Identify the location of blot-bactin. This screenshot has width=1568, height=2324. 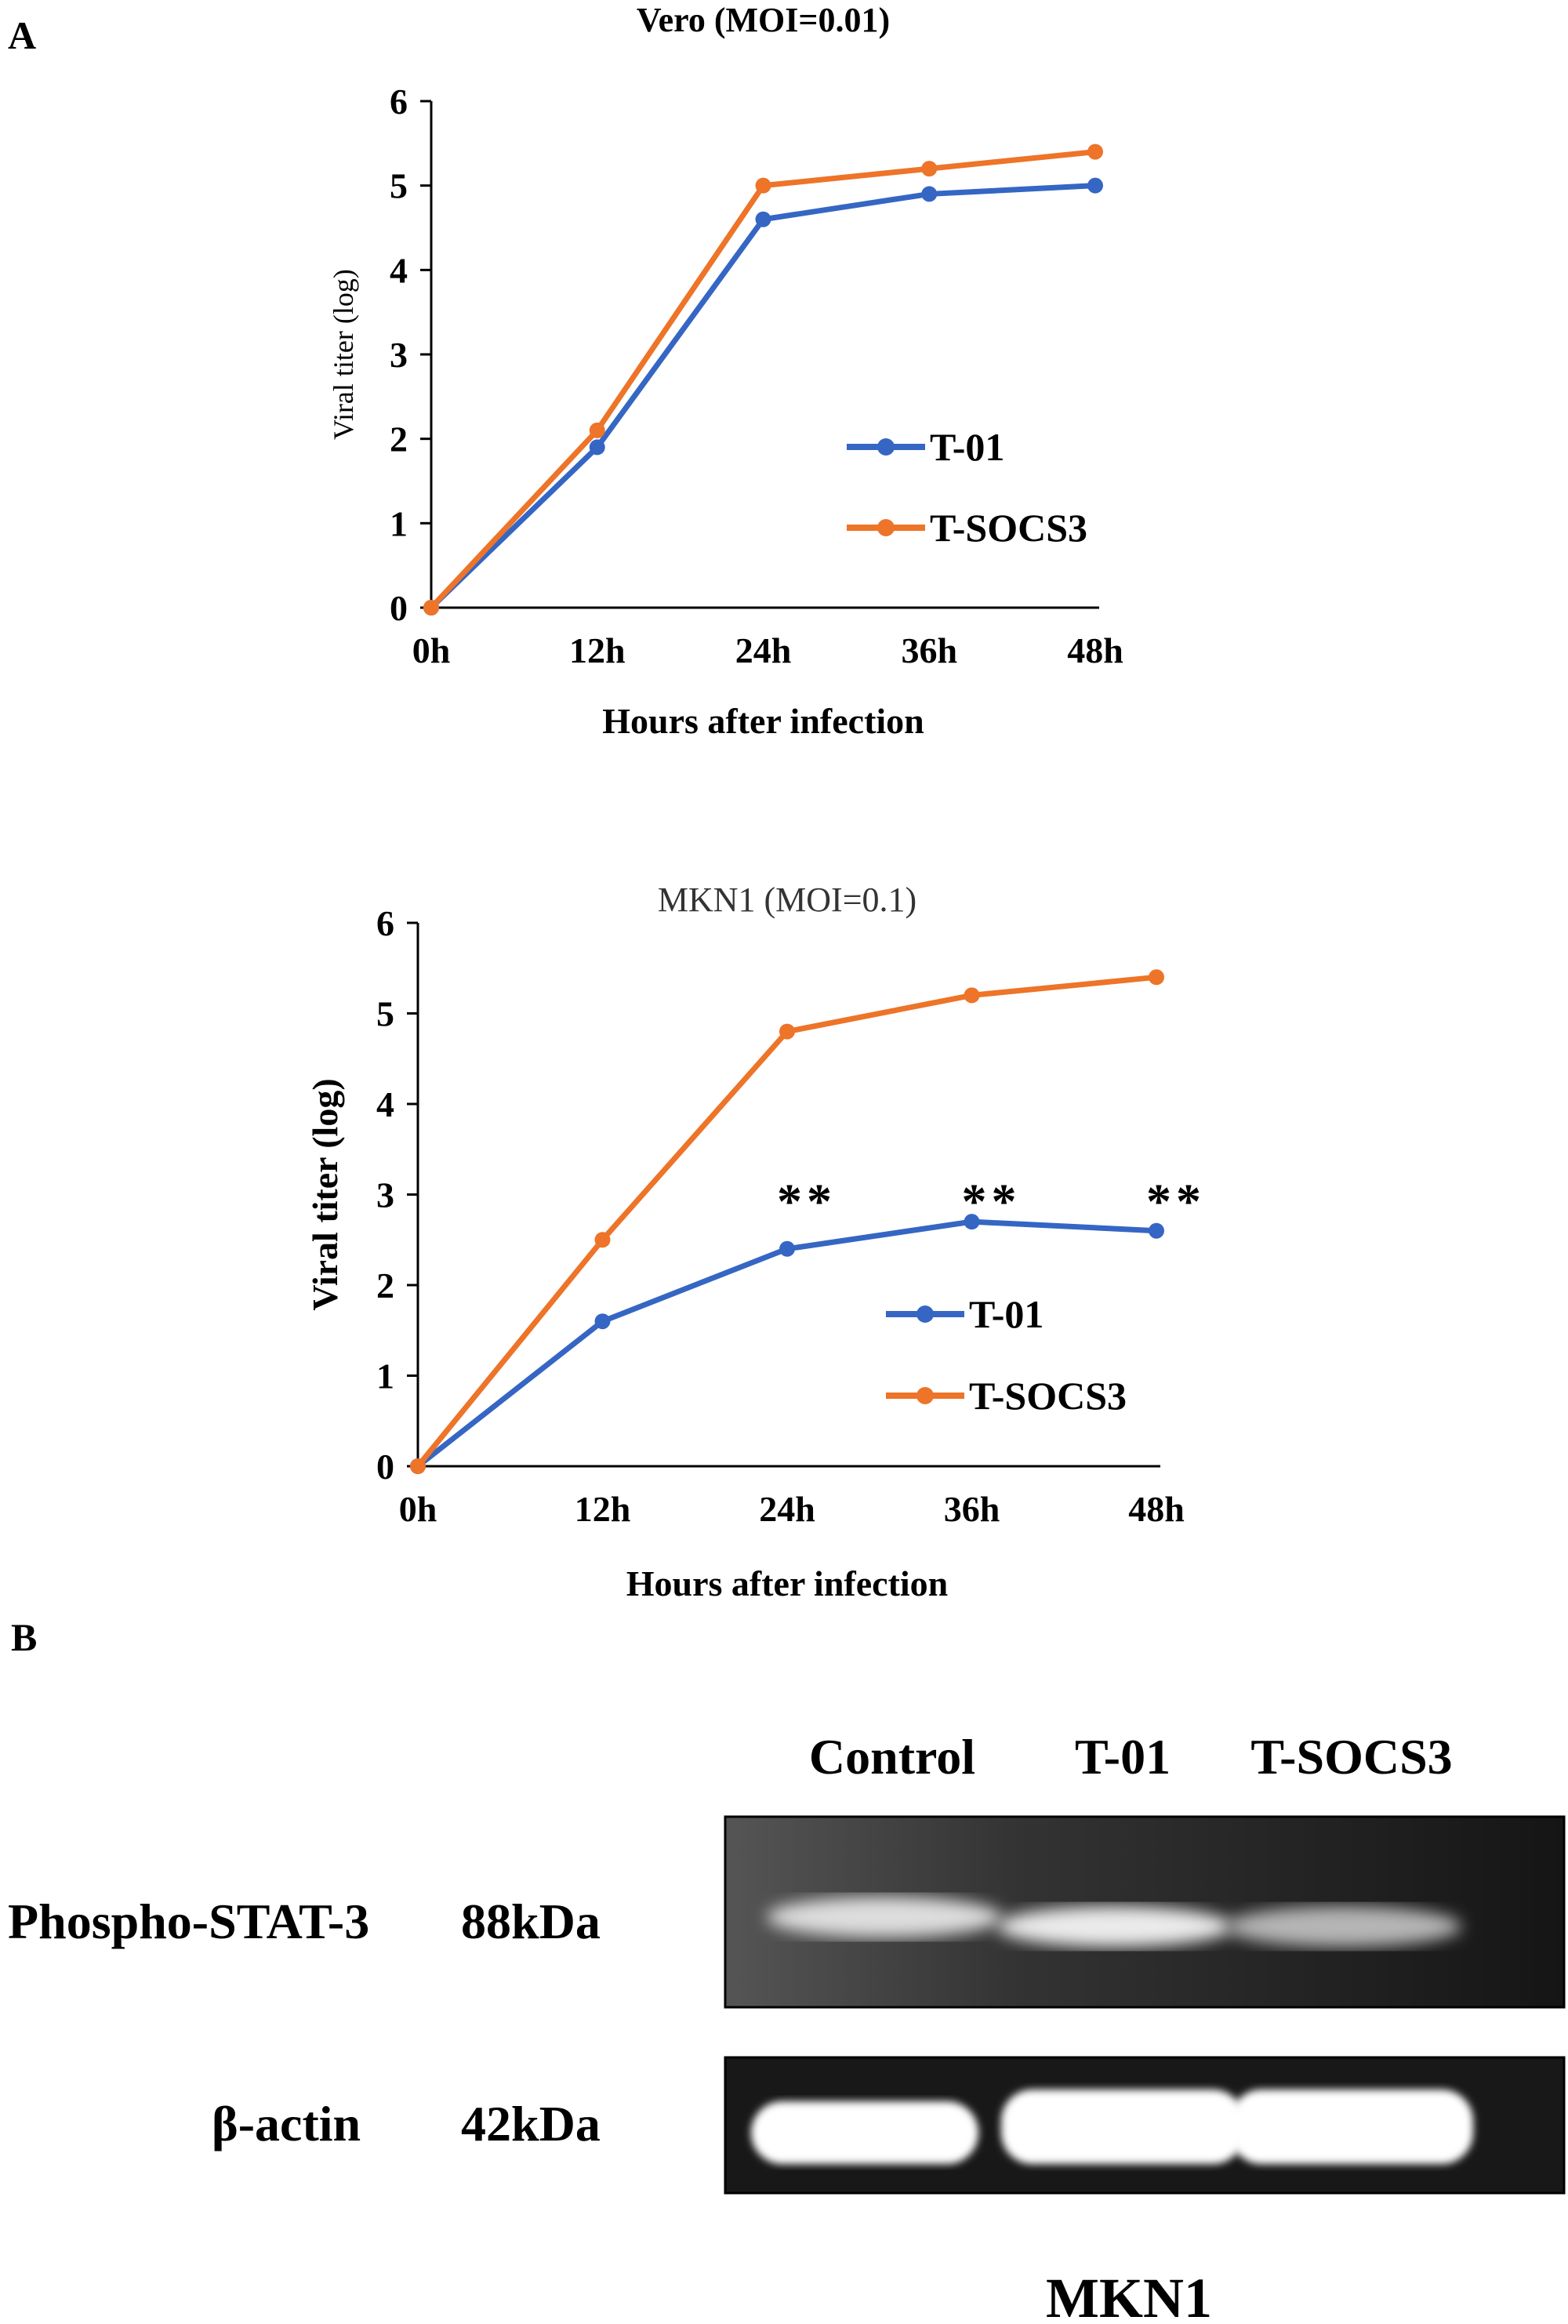
(1145, 2125).